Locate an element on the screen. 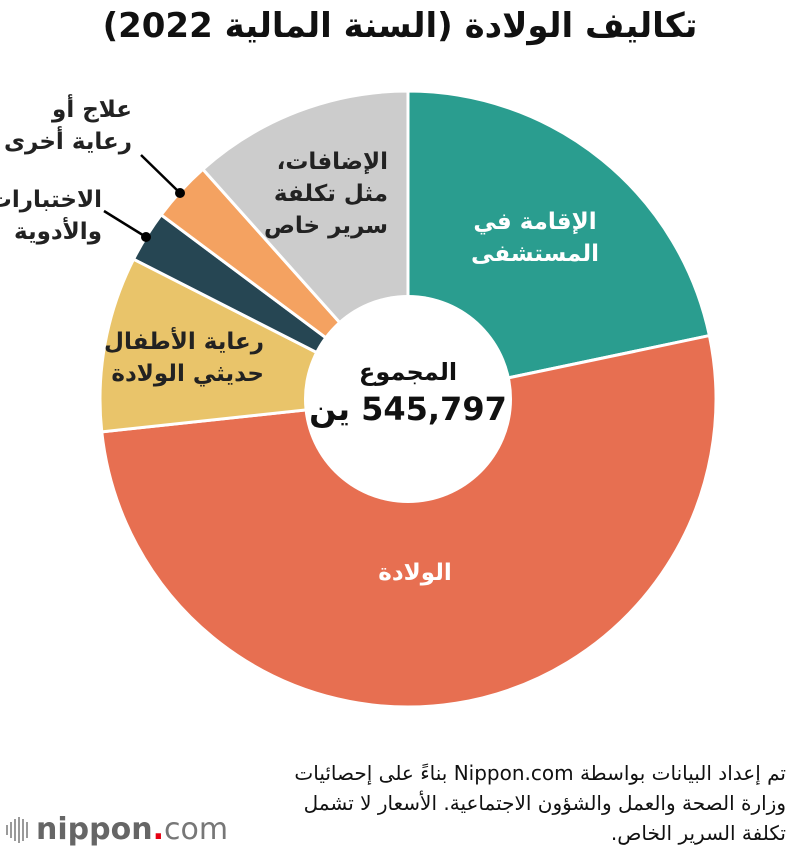  nippon-logo: nippon. com is located at coordinates (117, 829).